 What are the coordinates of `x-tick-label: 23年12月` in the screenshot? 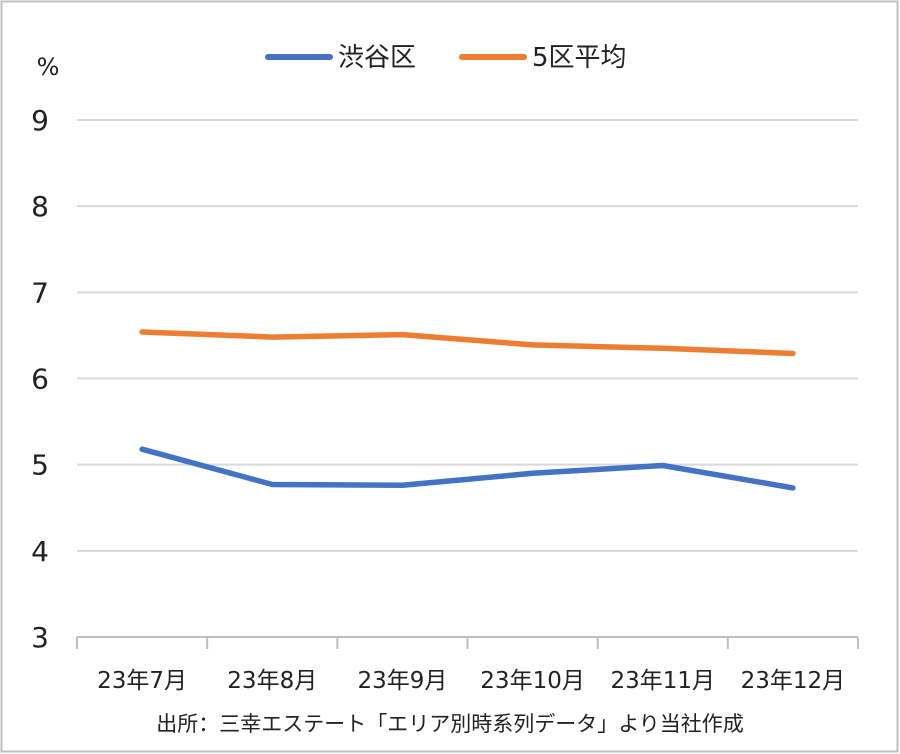 It's located at (793, 681).